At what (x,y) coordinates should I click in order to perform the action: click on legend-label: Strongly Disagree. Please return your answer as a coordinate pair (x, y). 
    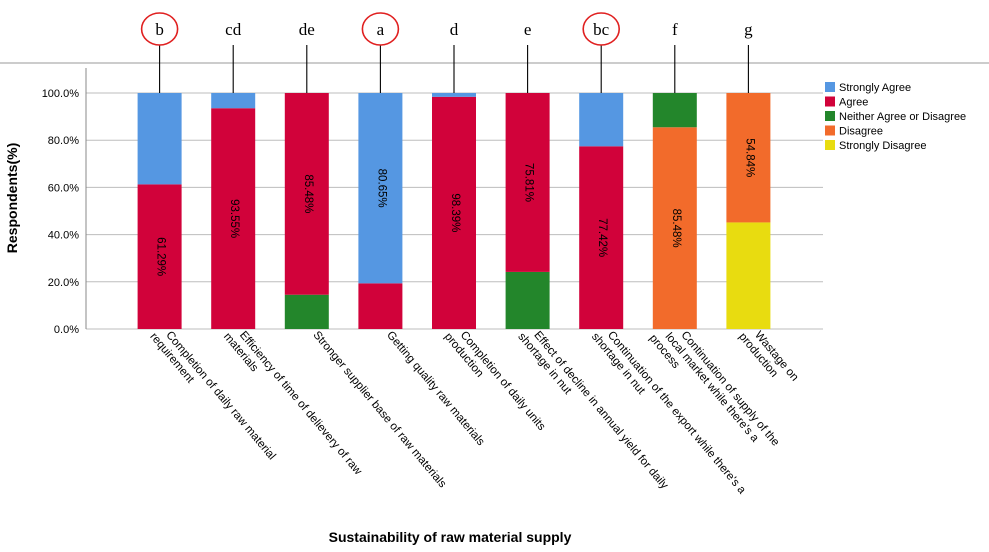
    Looking at the image, I should click on (882, 146).